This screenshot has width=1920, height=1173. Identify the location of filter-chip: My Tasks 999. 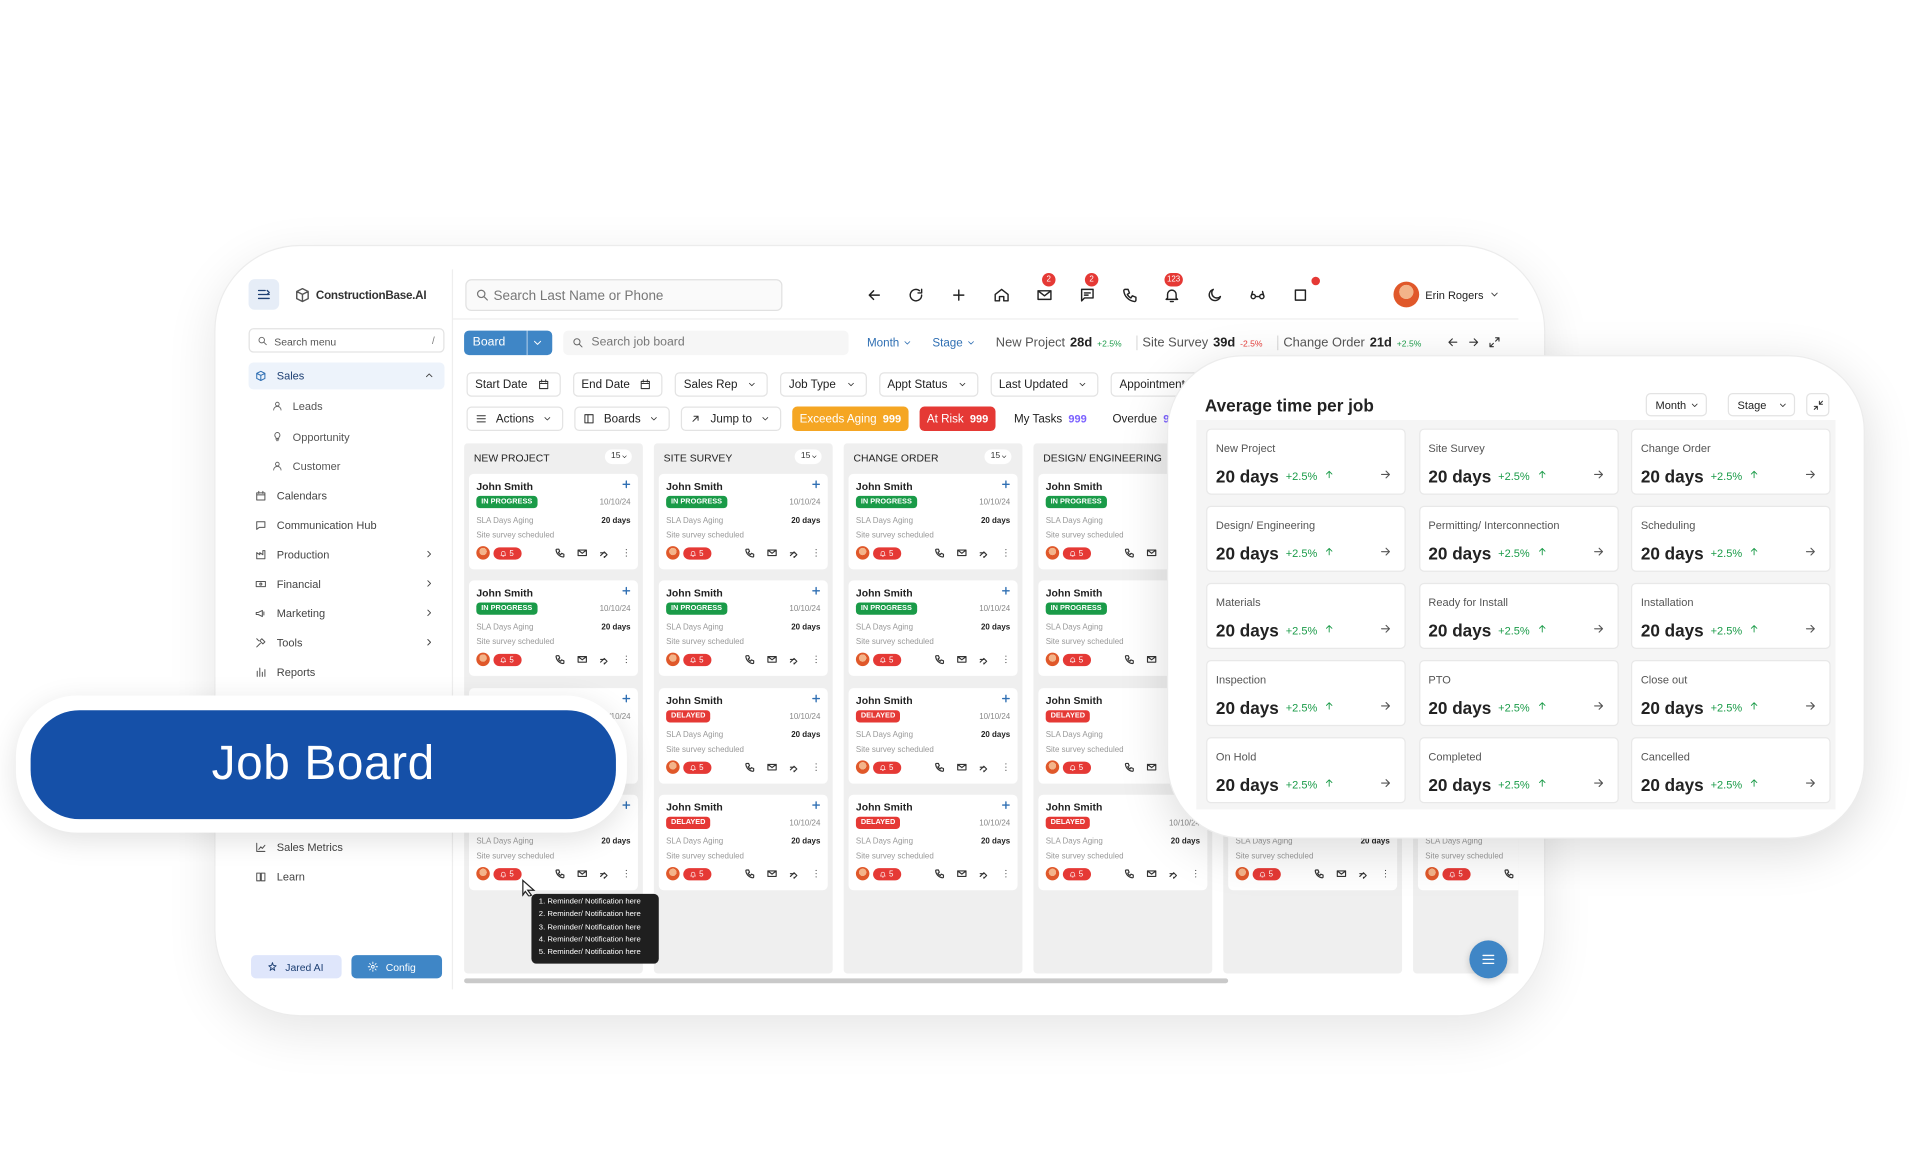
(1050, 419).